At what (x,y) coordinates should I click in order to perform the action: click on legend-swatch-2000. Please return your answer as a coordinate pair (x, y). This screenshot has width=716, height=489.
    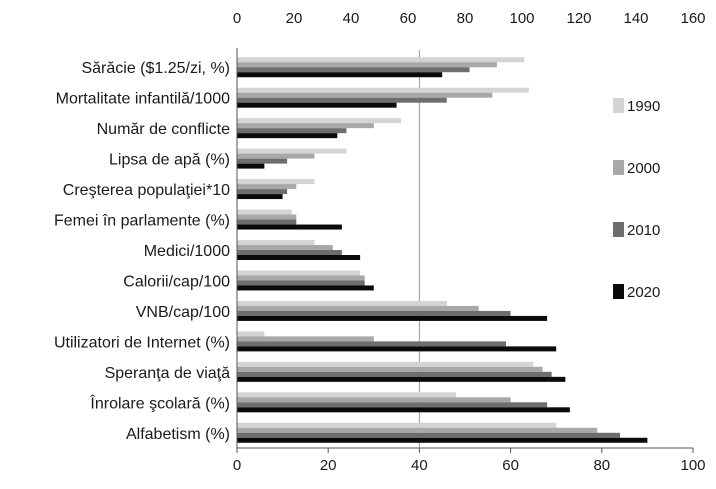
    Looking at the image, I should click on (618, 167).